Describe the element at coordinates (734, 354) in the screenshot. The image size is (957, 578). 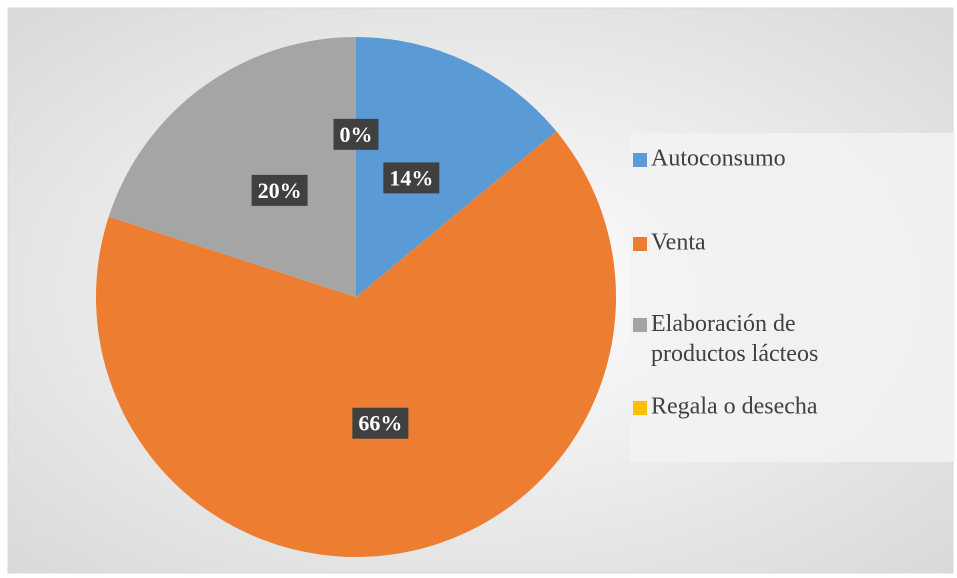
I see `legend-line: productos lácteos` at that location.